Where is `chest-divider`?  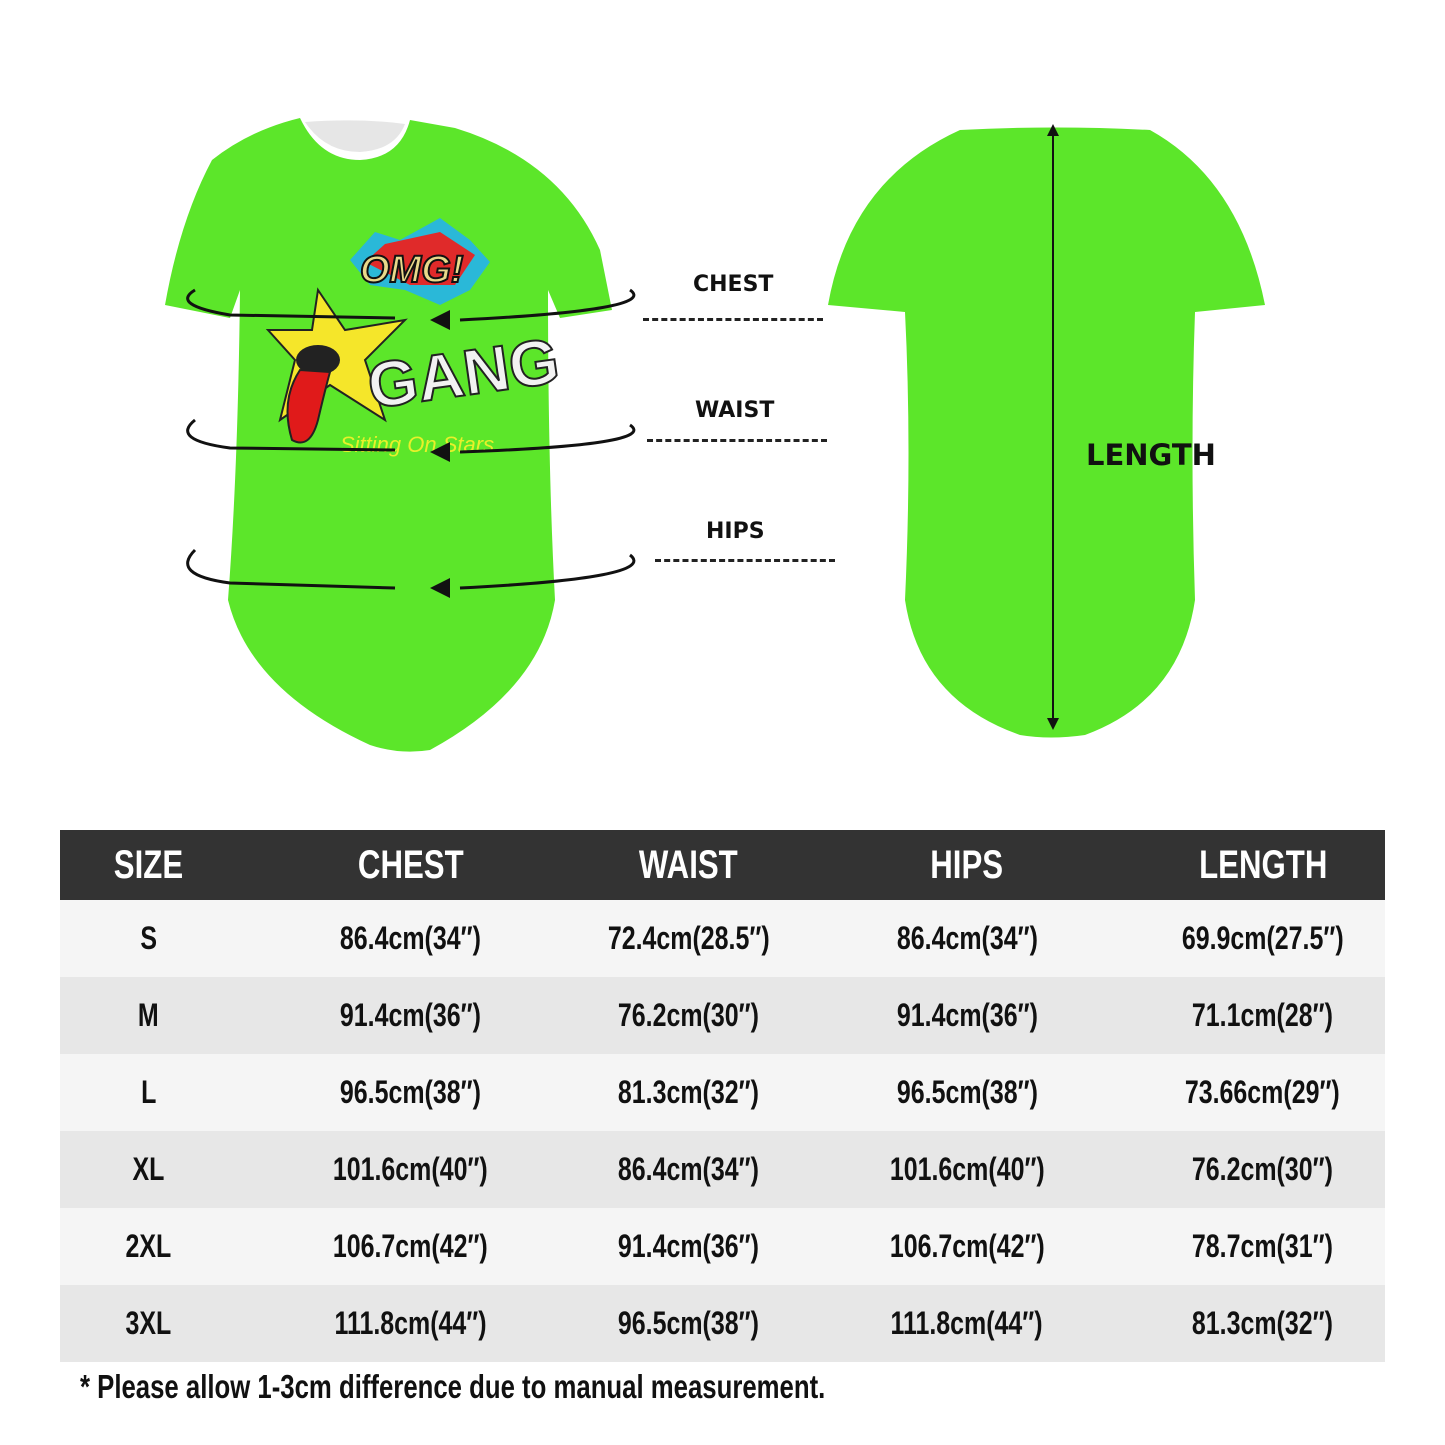
chest-divider is located at coordinates (733, 319).